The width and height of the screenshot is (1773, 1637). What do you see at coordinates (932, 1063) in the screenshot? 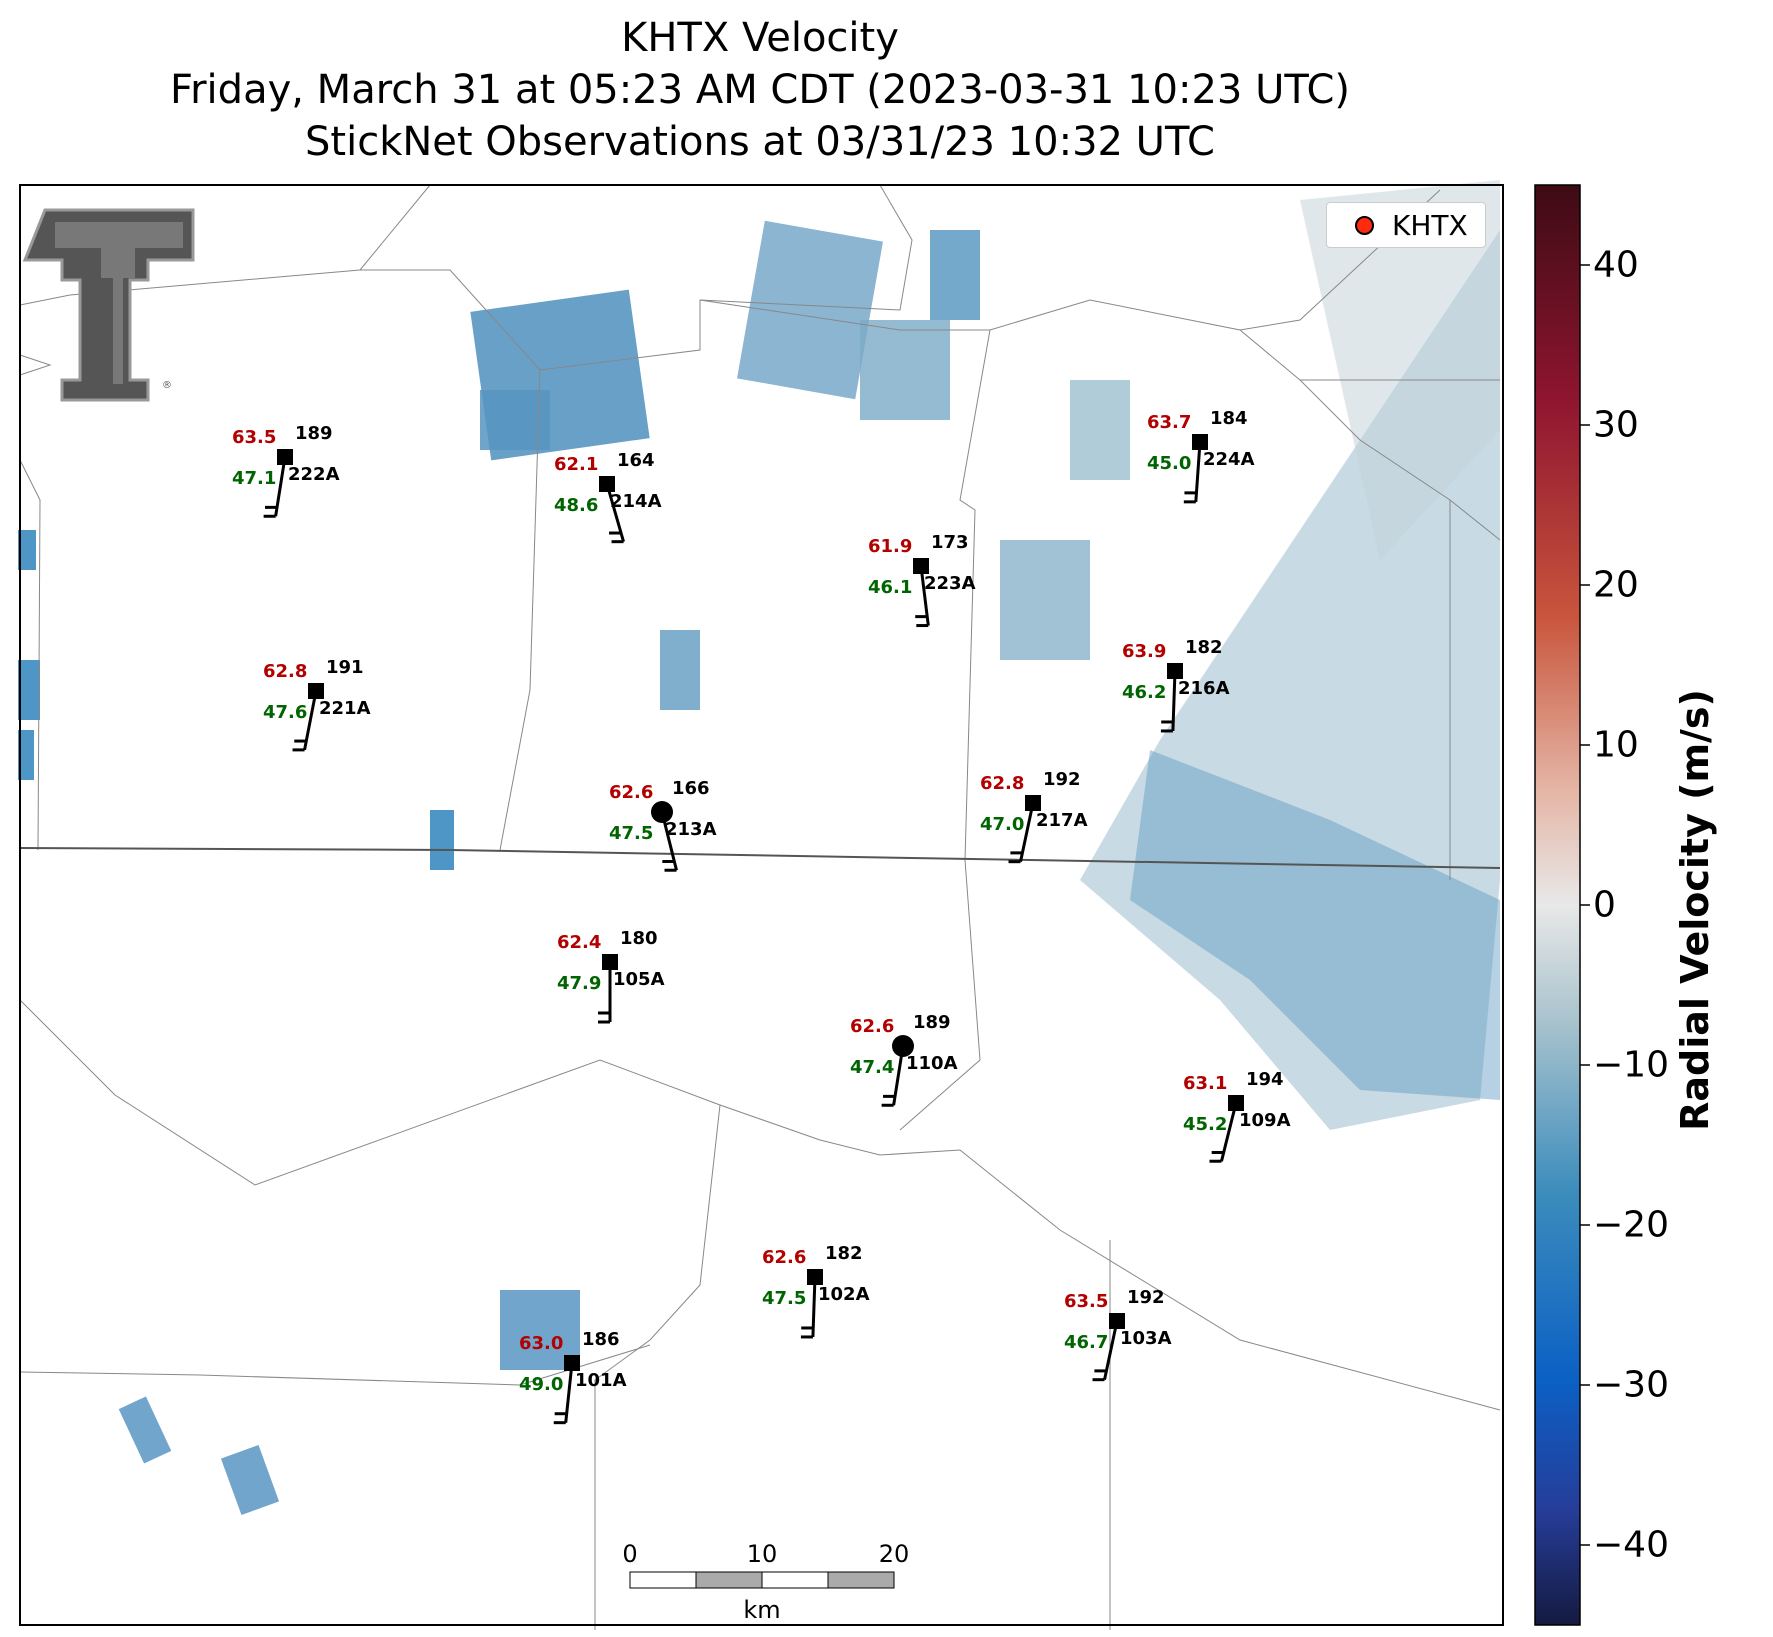
I see `station-id: 110A` at bounding box center [932, 1063].